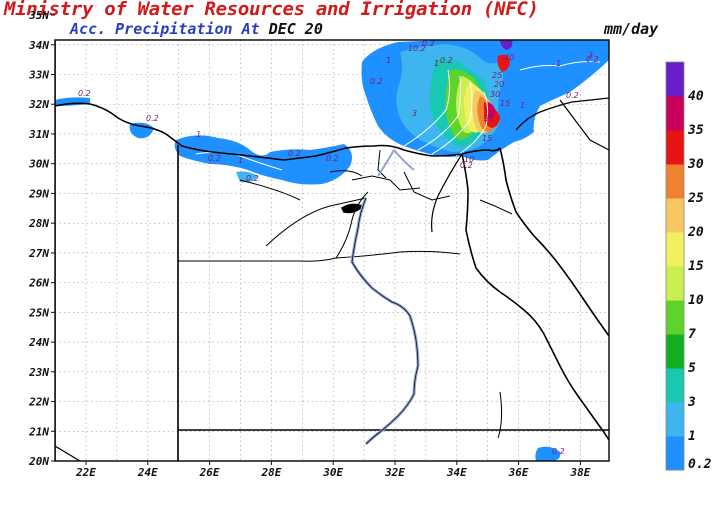 The height and width of the screenshot is (506, 720). I want to click on contour-value-label: 3, so click(414, 113).